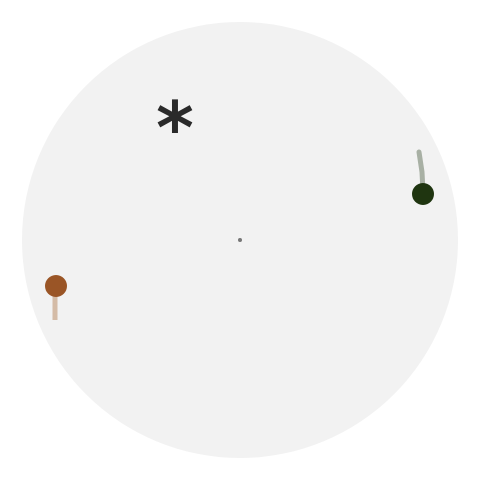  Describe the element at coordinates (175, 128) in the screenshot. I see `objective-star: *` at that location.